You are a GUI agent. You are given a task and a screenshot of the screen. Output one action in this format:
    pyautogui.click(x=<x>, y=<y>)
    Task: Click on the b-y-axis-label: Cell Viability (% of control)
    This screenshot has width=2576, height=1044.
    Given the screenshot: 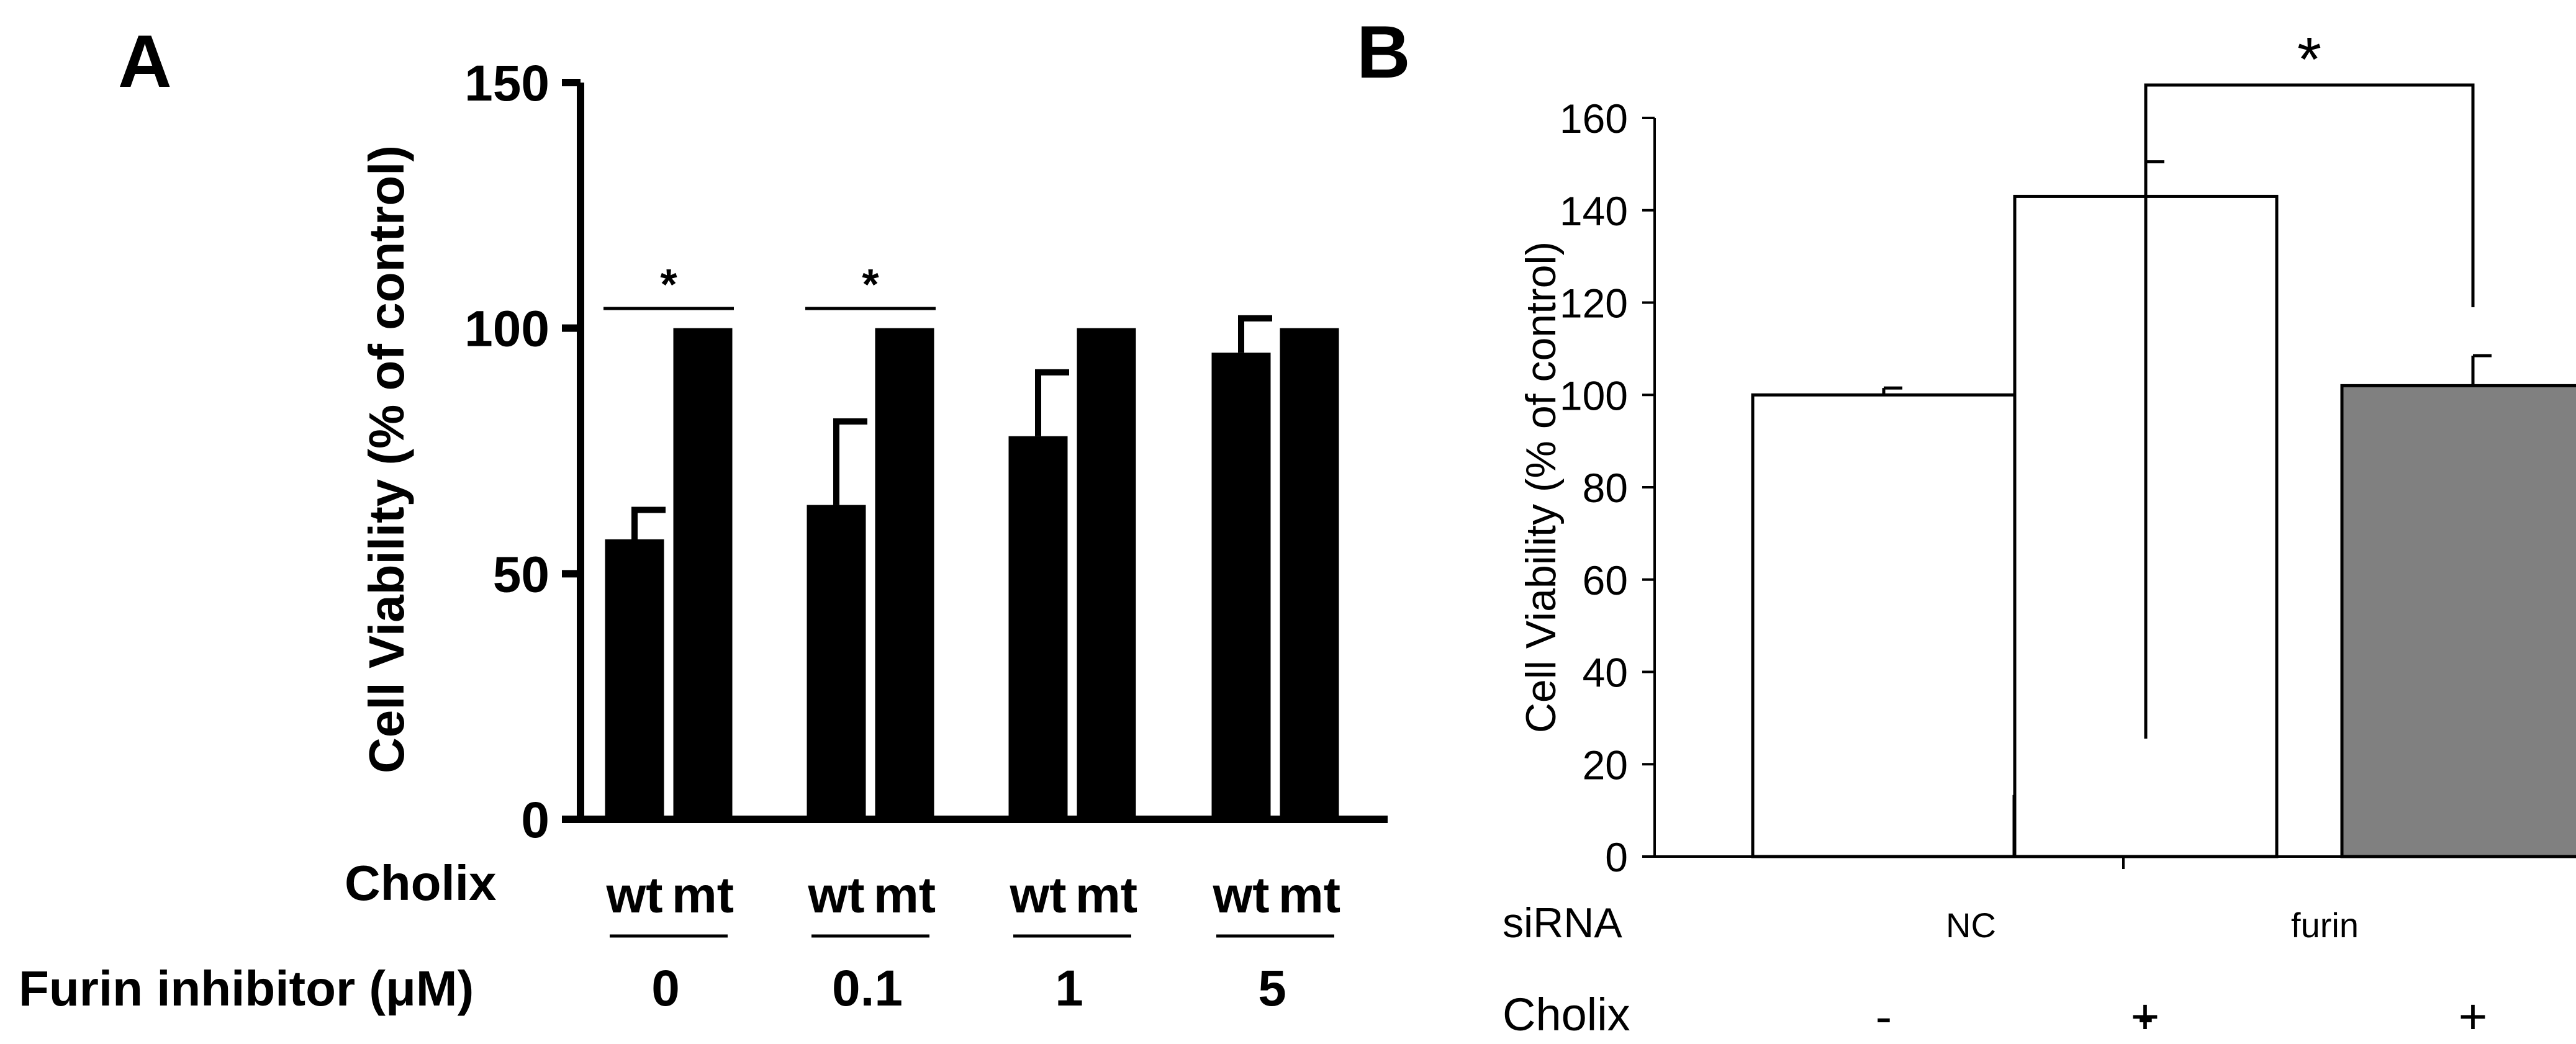 What is the action you would take?
    pyautogui.click(x=1541, y=487)
    